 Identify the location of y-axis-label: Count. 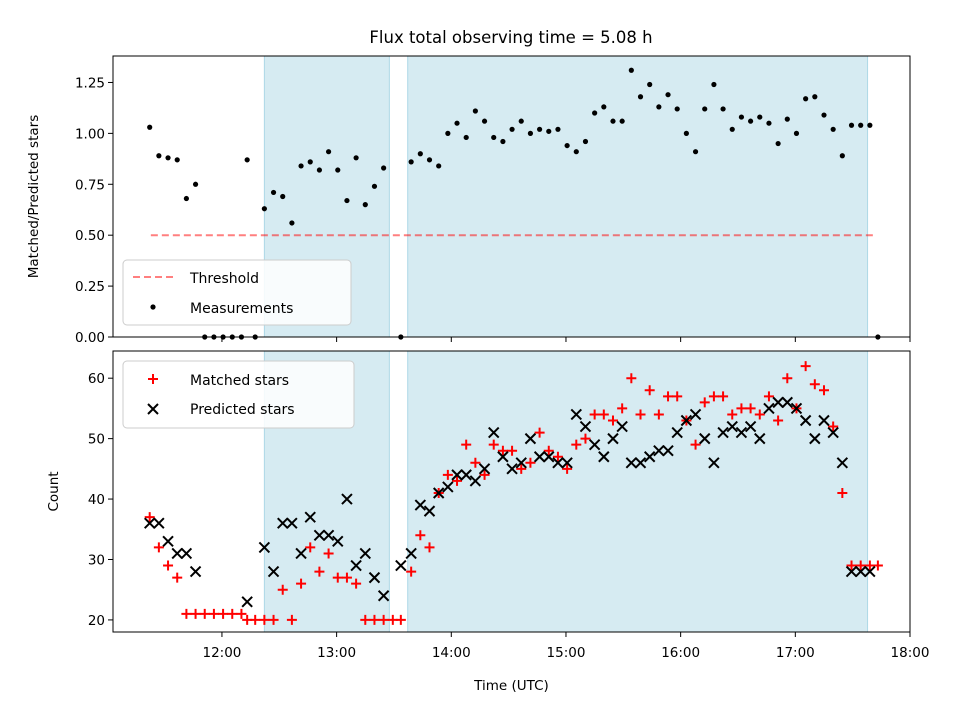
(54, 491).